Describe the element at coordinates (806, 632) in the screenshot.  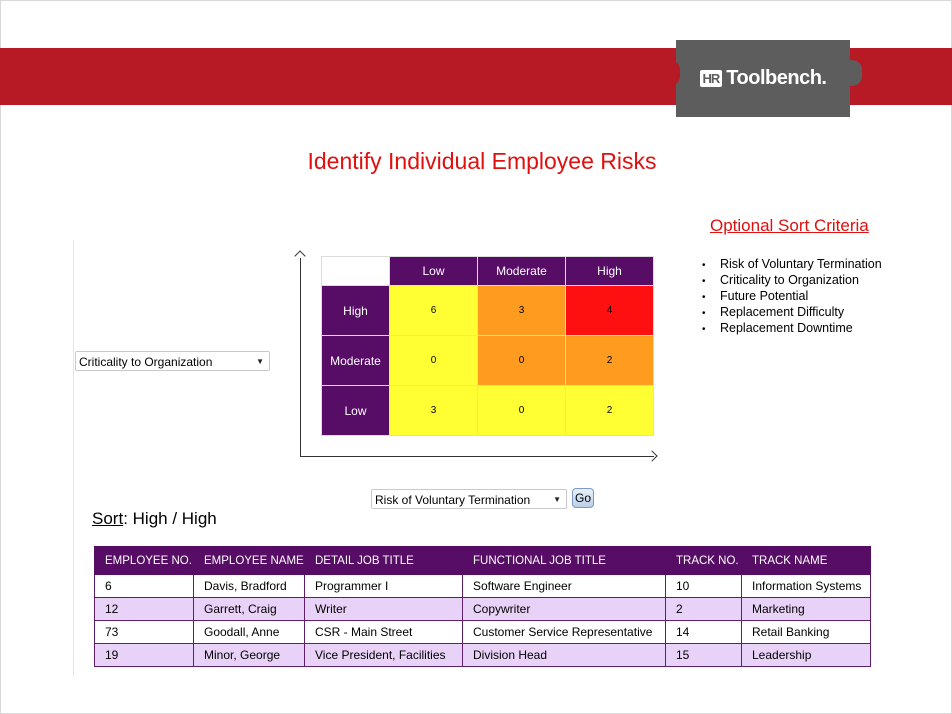
I see `table-cell: Retail Banking` at that location.